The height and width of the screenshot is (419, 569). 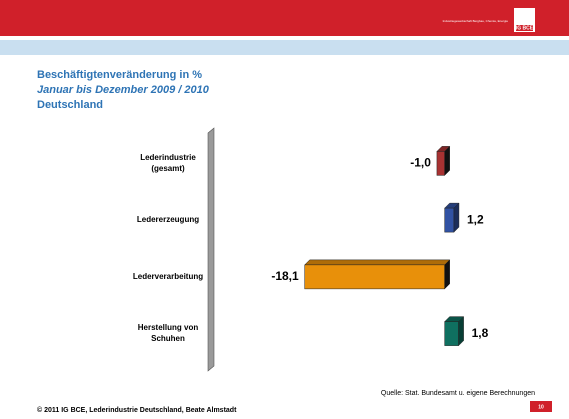 I want to click on page-number: 10, so click(x=541, y=407).